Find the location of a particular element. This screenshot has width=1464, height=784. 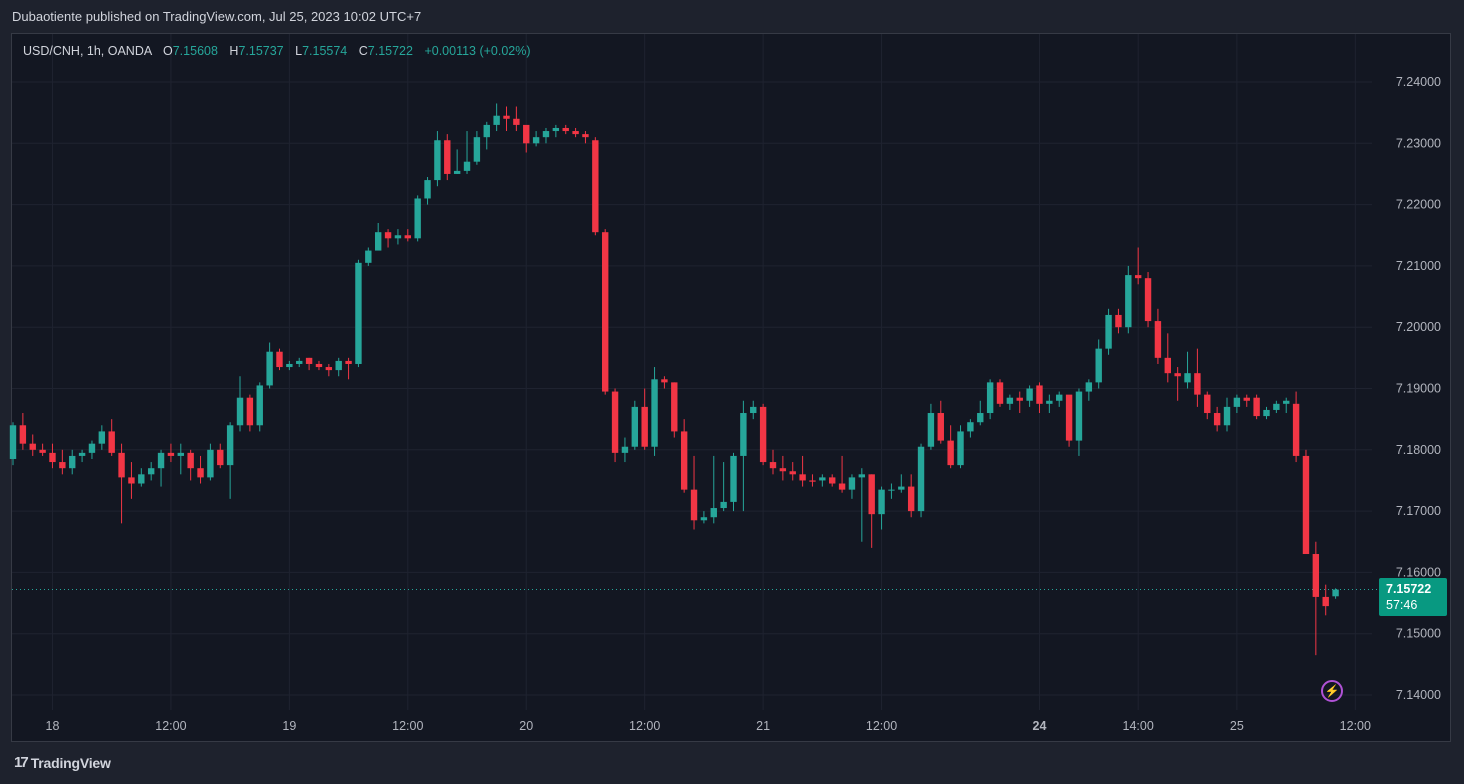

footer-branding: 17 TradingView is located at coordinates (62, 762).